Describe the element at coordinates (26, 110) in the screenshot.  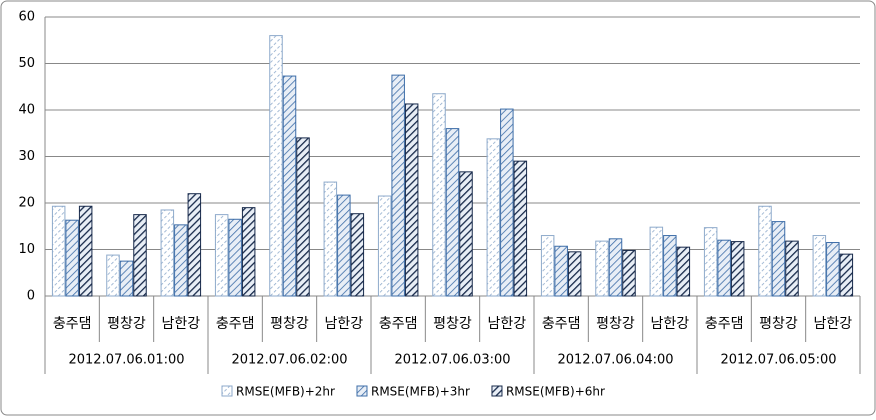
I see `y-tick-label: 40` at that location.